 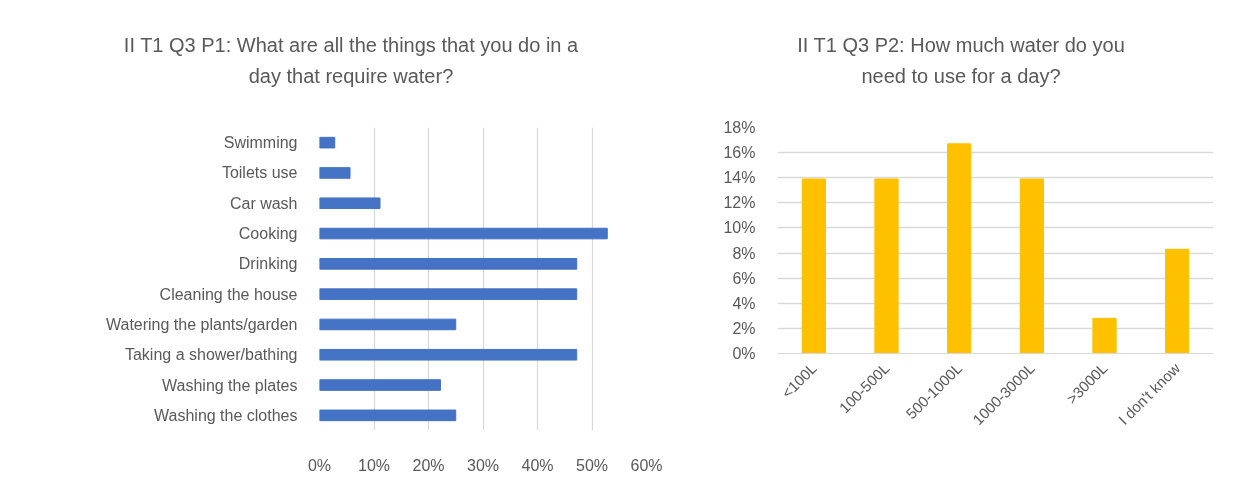 What do you see at coordinates (537, 465) in the screenshot?
I see `x-tick-label: 40%` at bounding box center [537, 465].